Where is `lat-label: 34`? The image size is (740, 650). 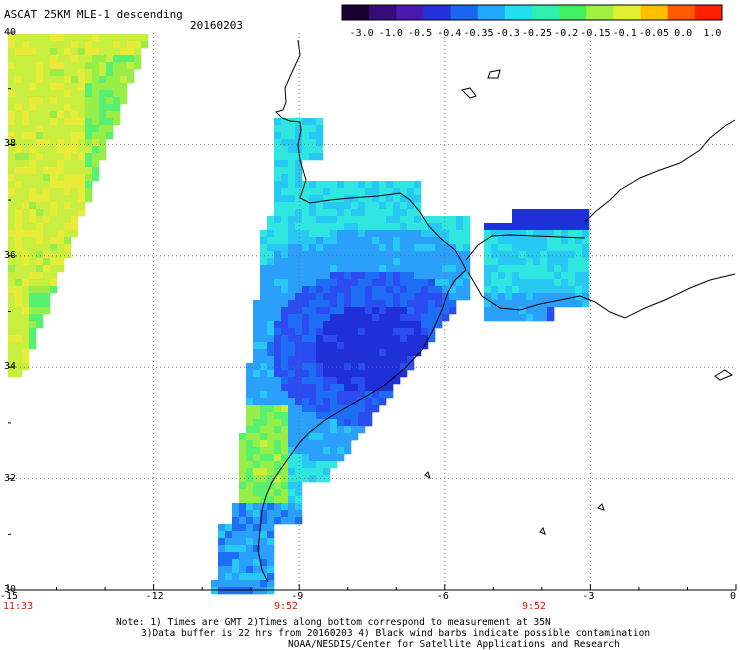
lat-label: 34 is located at coordinates (10, 367).